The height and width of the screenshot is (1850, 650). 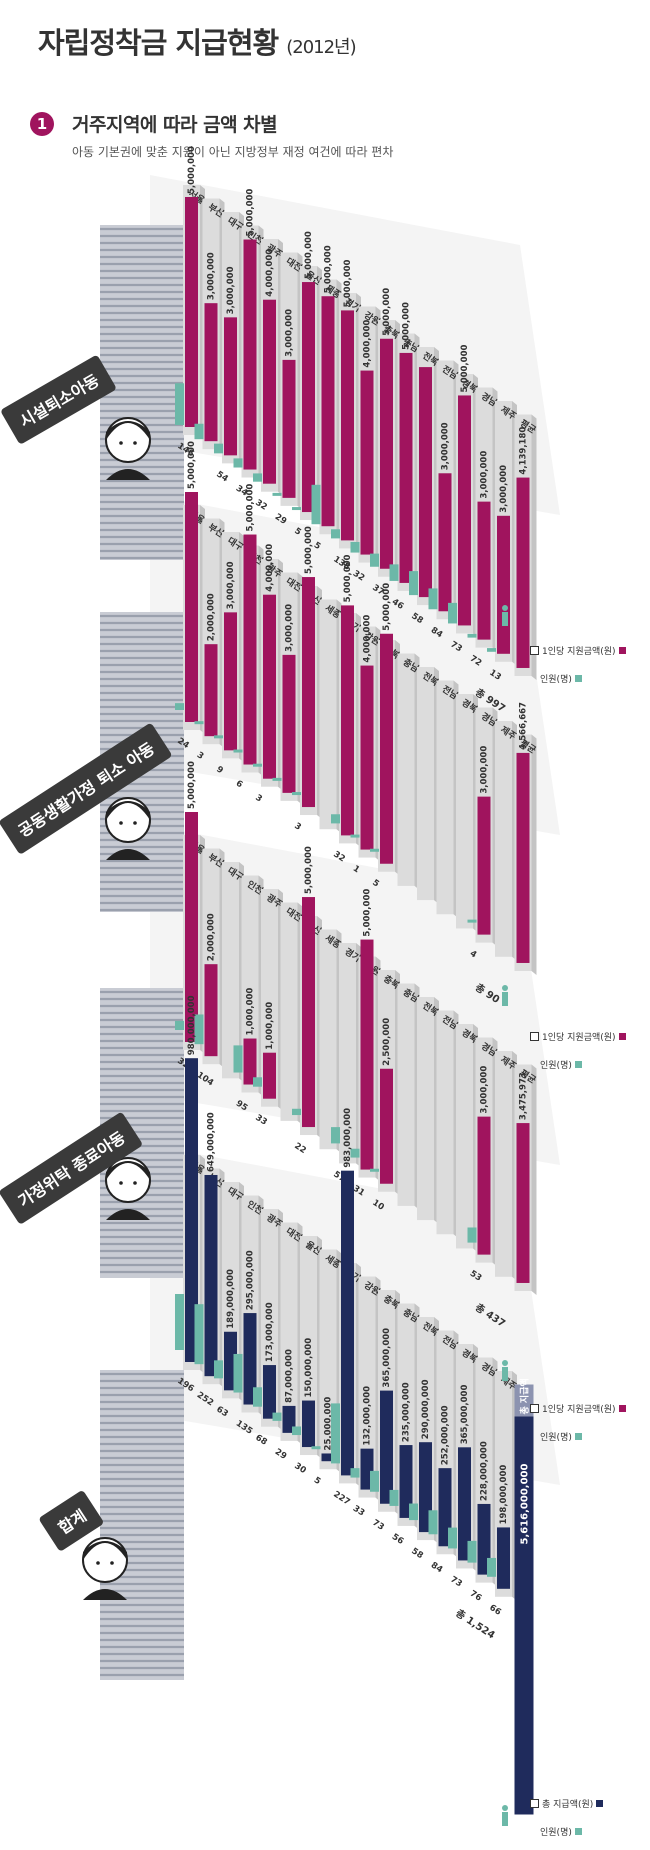 What do you see at coordinates (251, 1012) in the screenshot?
I see `amount-label: 1,000,000` at bounding box center [251, 1012].